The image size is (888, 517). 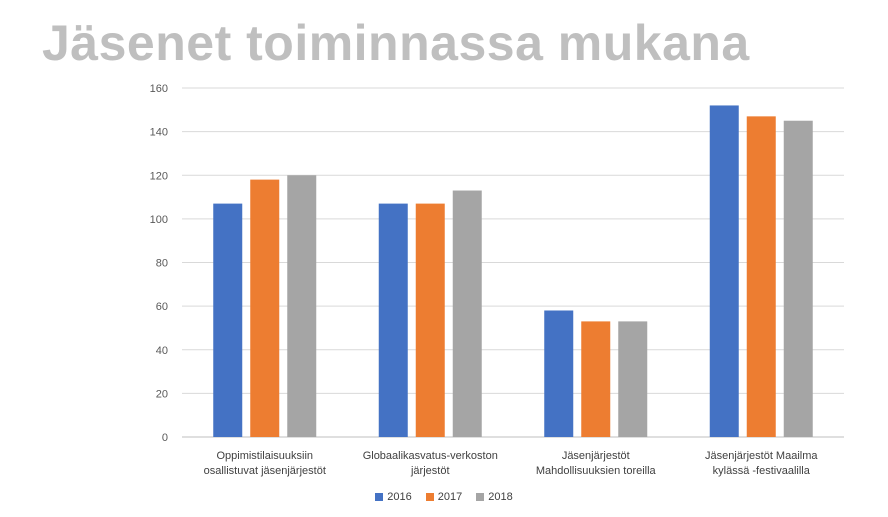 What do you see at coordinates (162, 394) in the screenshot?
I see `y-tick-label: 20` at bounding box center [162, 394].